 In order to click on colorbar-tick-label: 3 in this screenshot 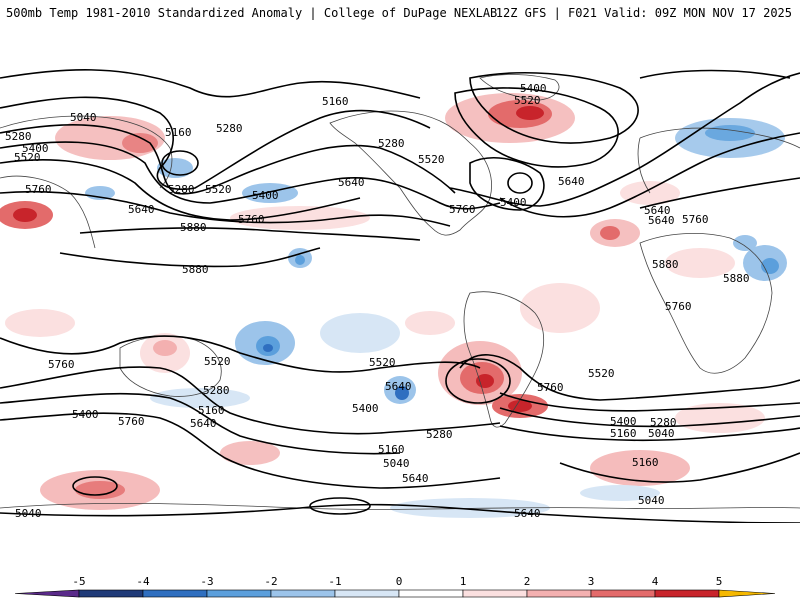, I will do `click(591, 581)`.